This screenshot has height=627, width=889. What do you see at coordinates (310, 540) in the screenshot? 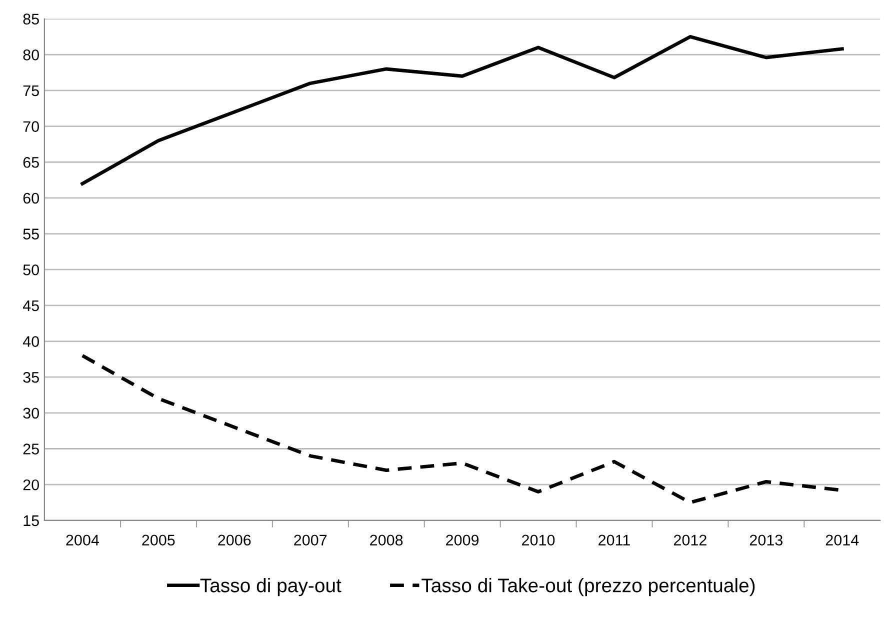
I see `x-tick-label: 2007` at bounding box center [310, 540].